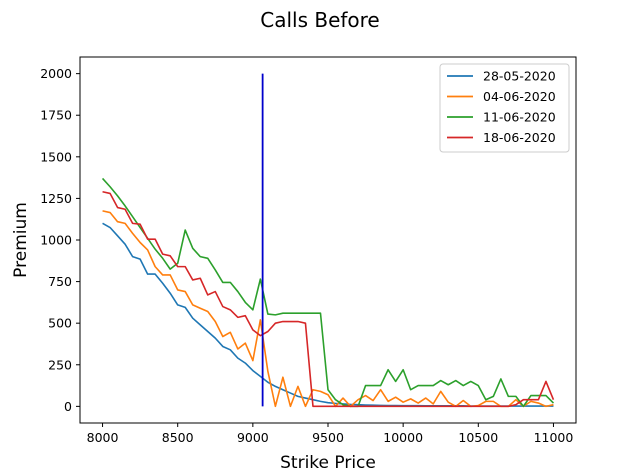  Describe the element at coordinates (478, 437) in the screenshot. I see `x-tick-label: 10500` at that location.